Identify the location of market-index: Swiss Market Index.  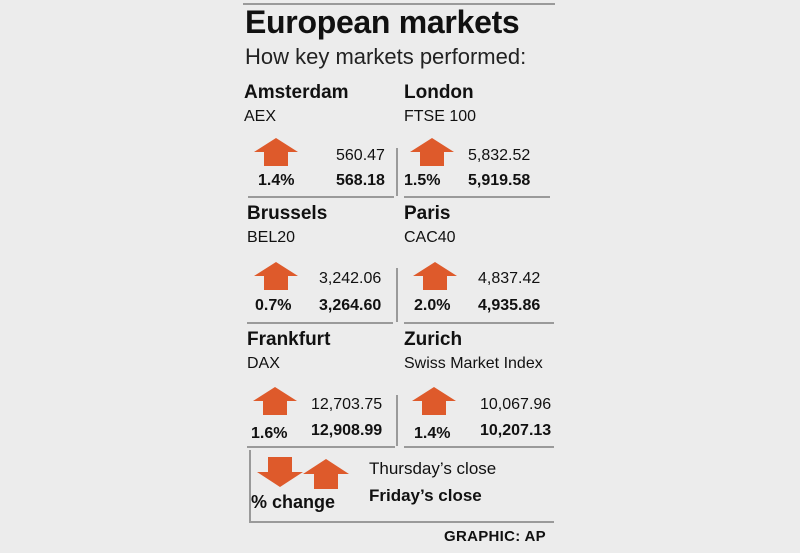
(473, 363).